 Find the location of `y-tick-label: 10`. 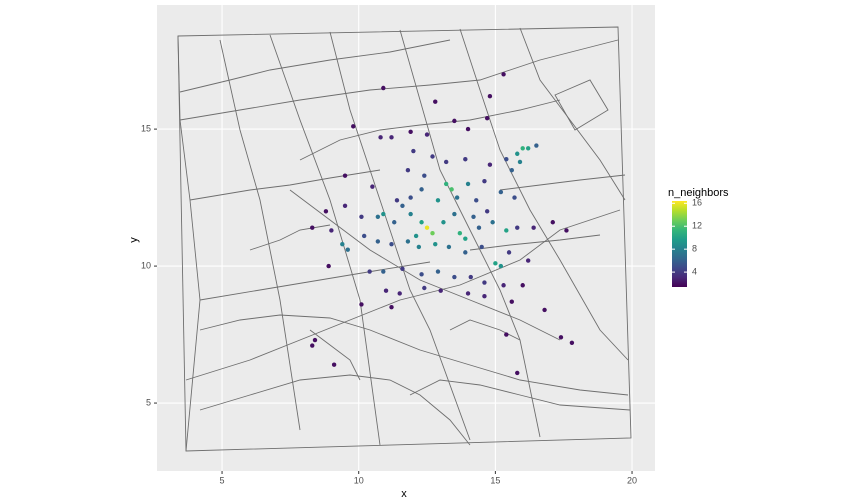

y-tick-label: 10 is located at coordinates (146, 265).